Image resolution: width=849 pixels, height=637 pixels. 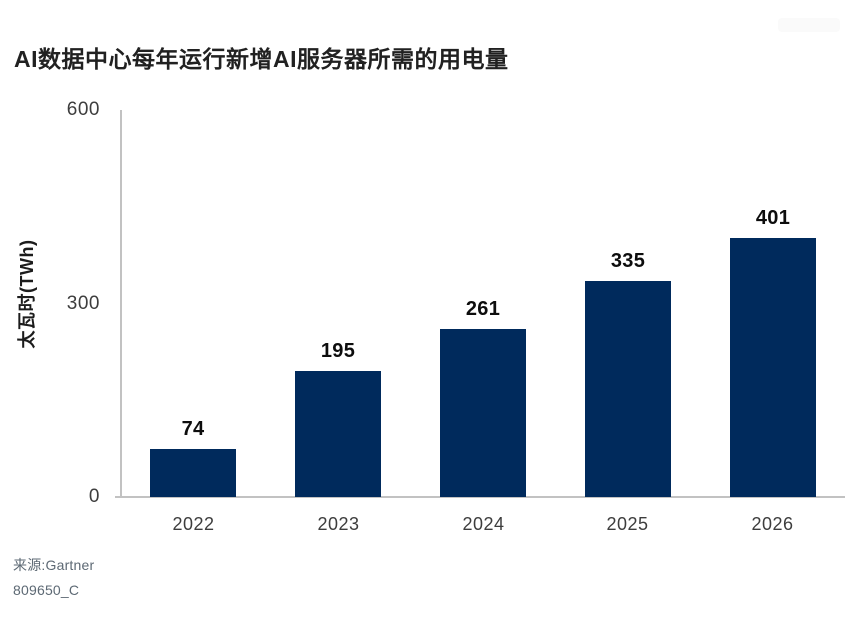 What do you see at coordinates (627, 524) in the screenshot?
I see `x-tick-label: 2025` at bounding box center [627, 524].